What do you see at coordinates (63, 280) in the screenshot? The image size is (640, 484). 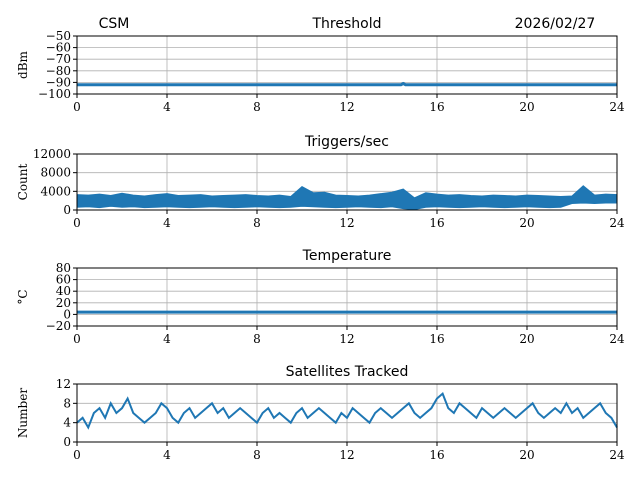 I see `y-tick-label: 60` at bounding box center [63, 280].